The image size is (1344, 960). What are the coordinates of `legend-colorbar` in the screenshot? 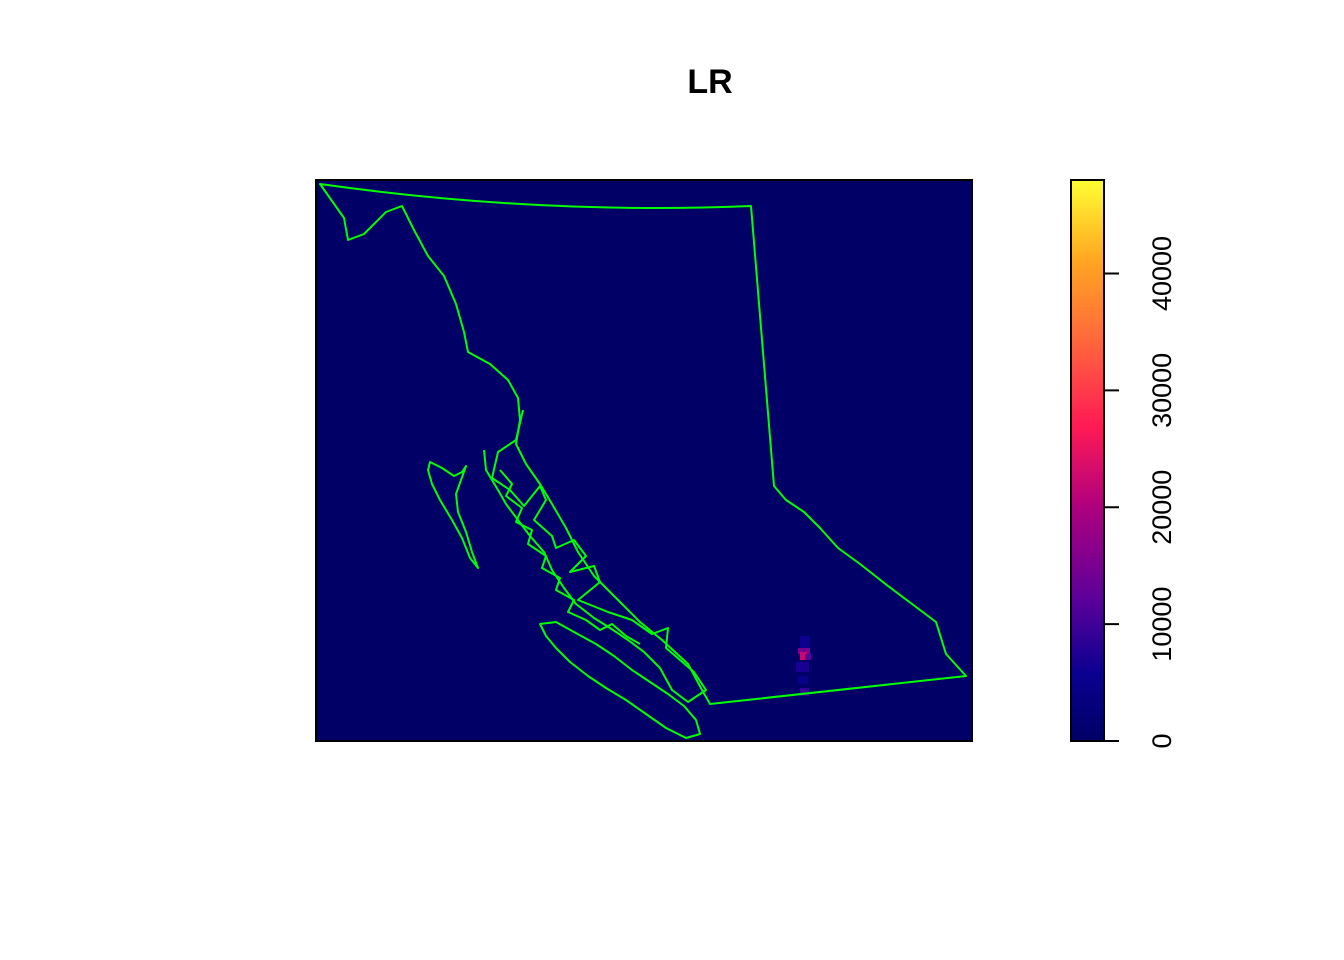 It's located at (1087, 460).